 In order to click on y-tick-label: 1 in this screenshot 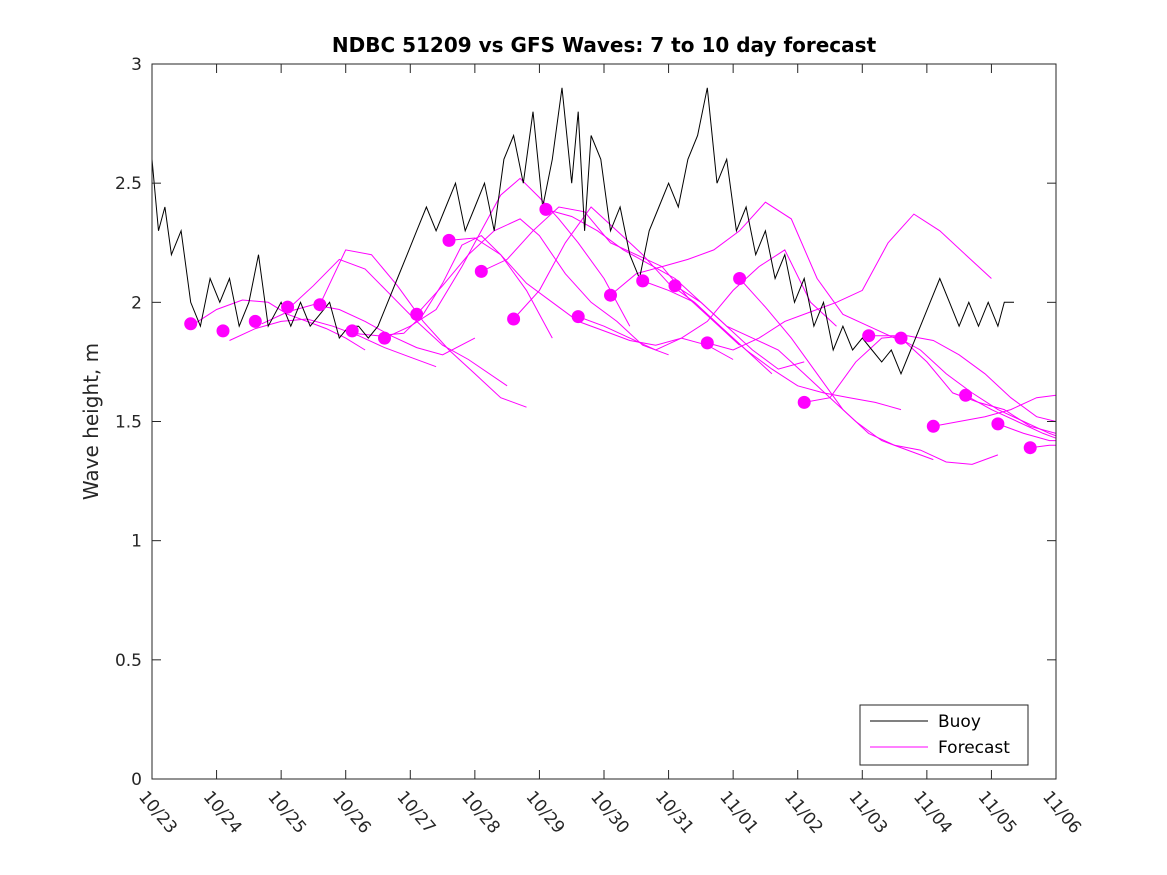, I will do `click(136, 542)`.